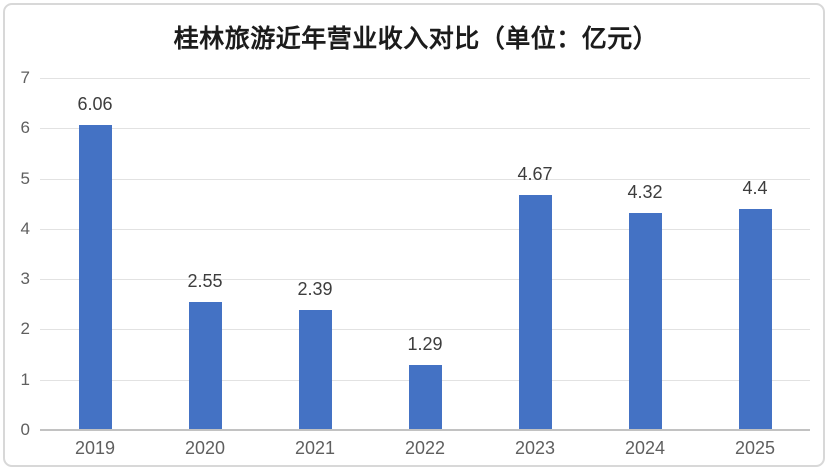  What do you see at coordinates (315, 288) in the screenshot?
I see `data-label-2021: 2.39` at bounding box center [315, 288].